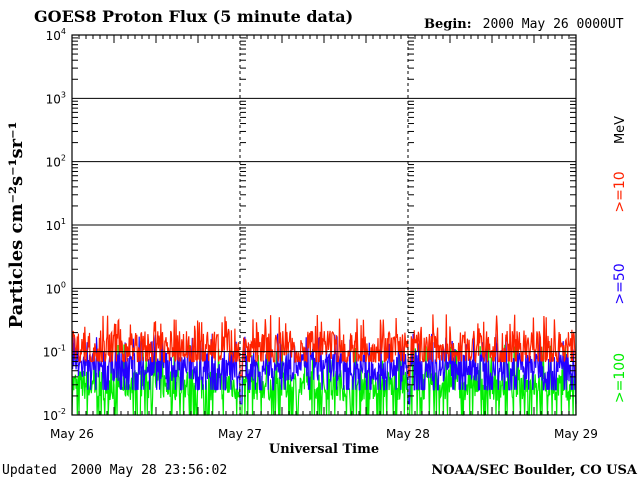  Describe the element at coordinates (448, 24) in the screenshot. I see `begin-label: Begin:` at that location.